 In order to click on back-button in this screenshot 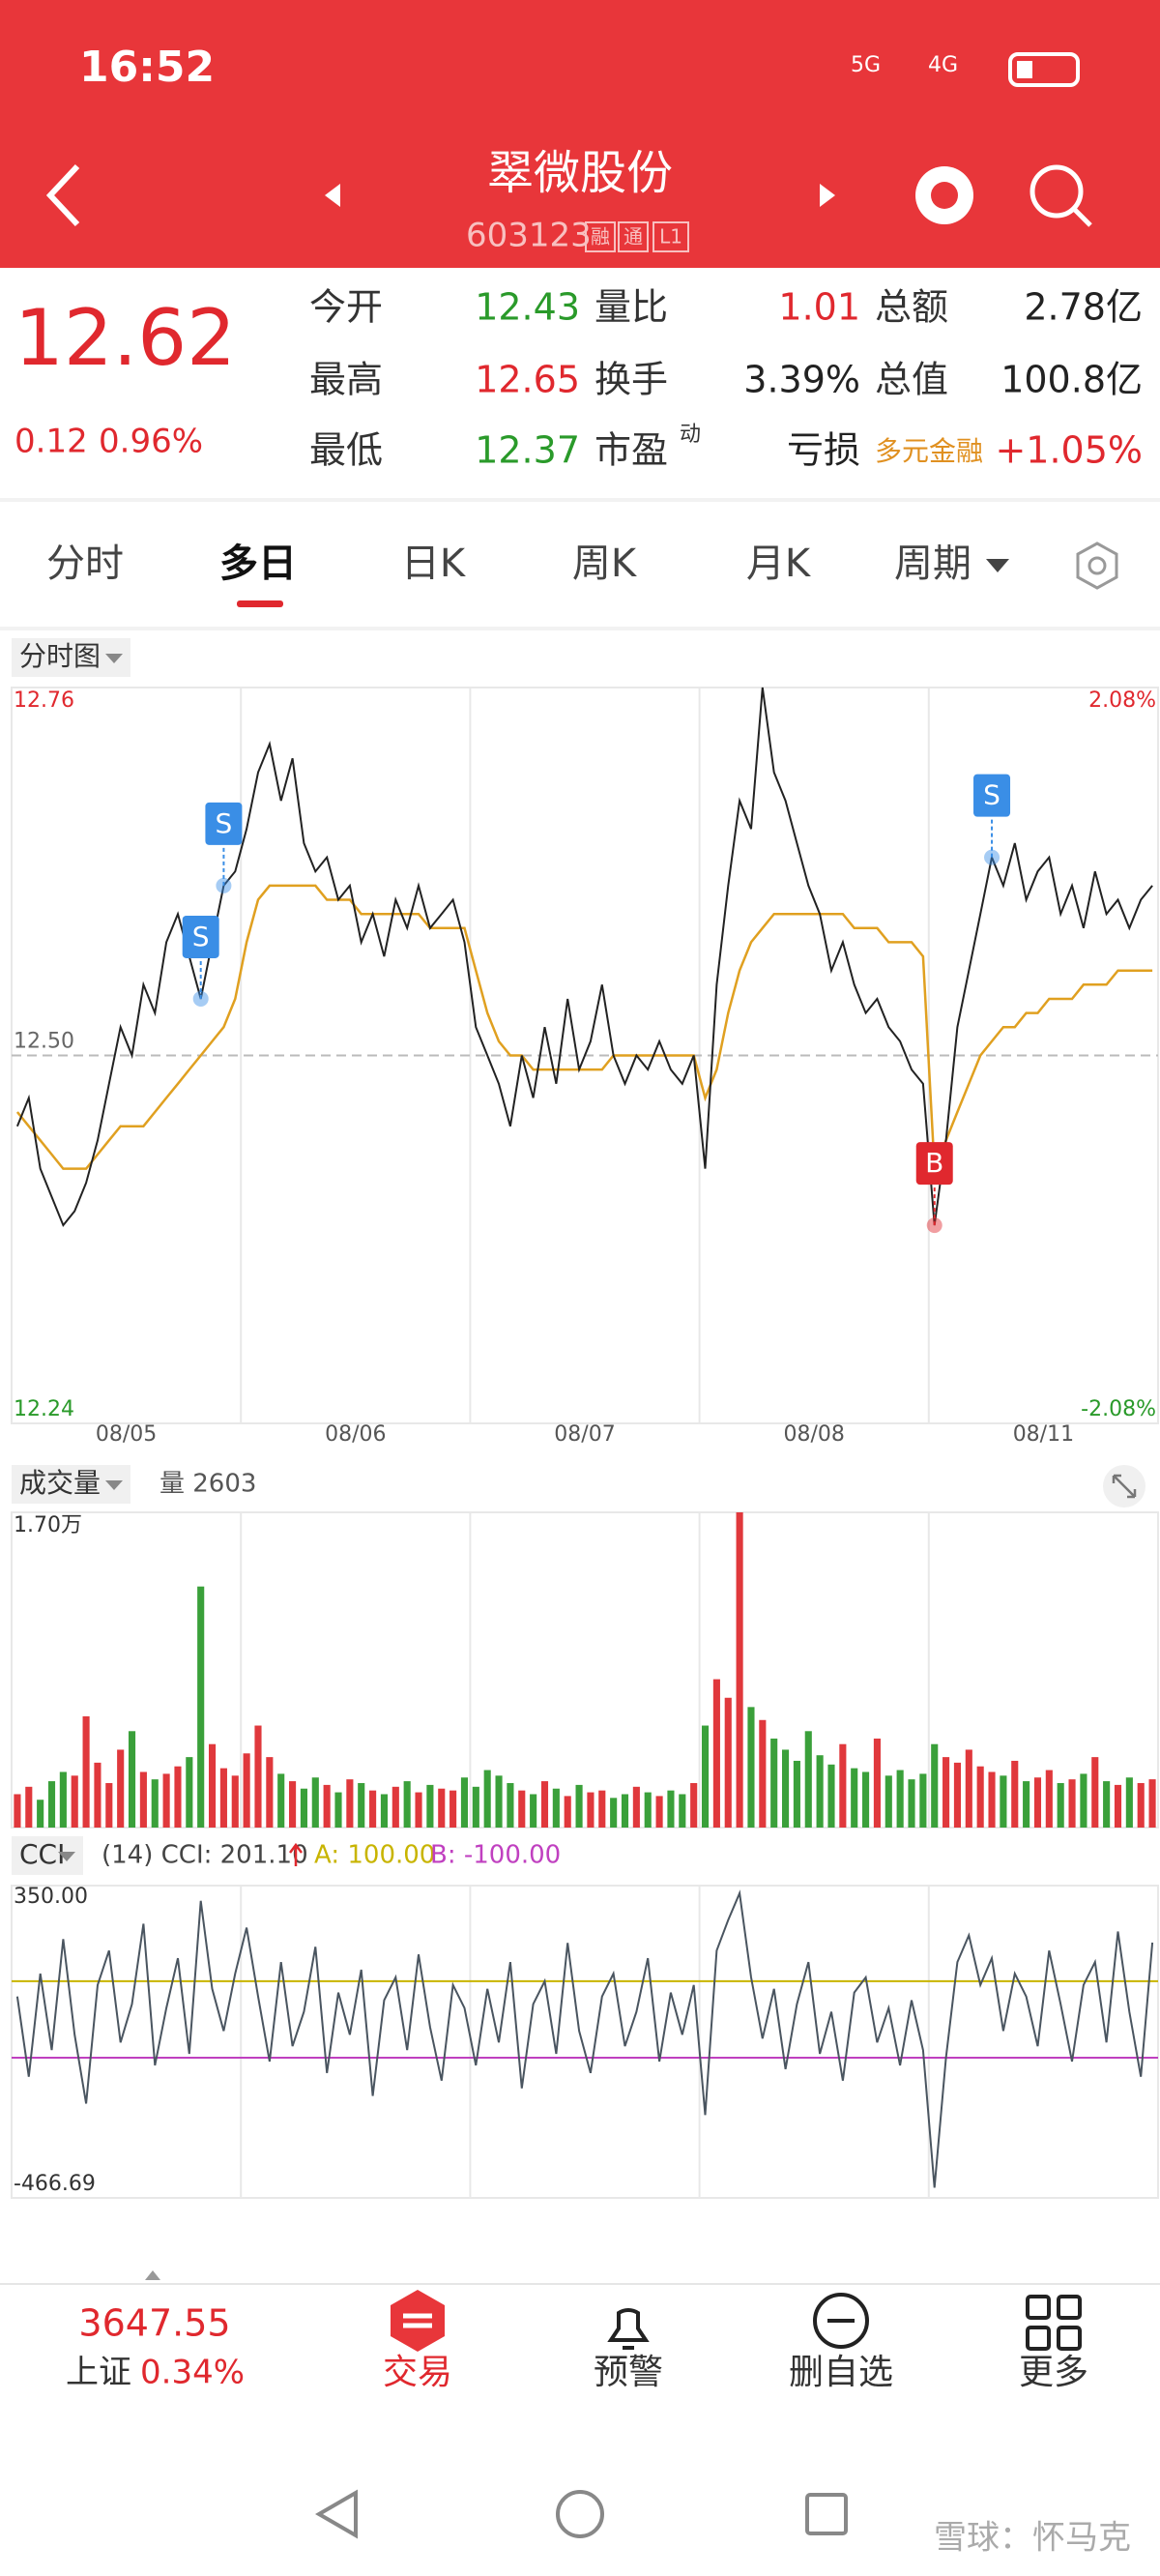, I will do `click(63, 195)`.